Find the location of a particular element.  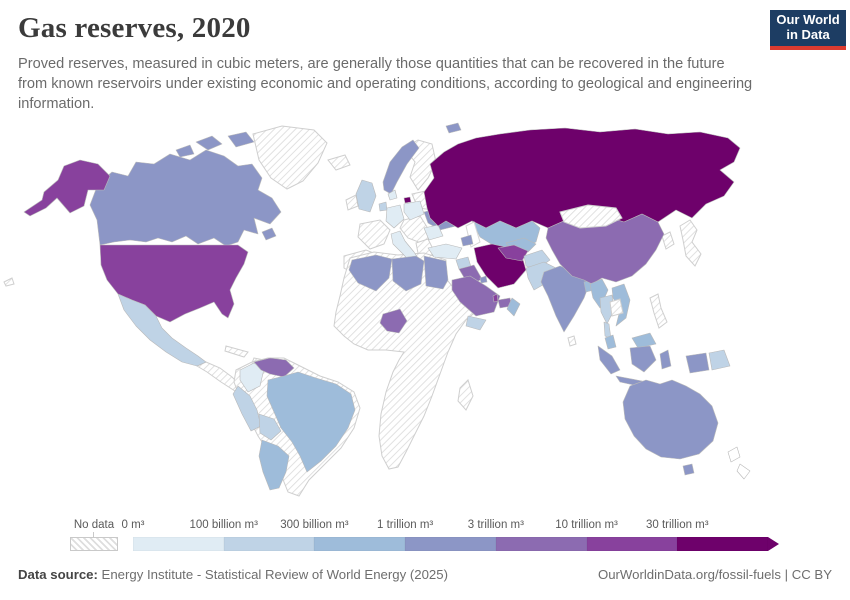

country-argentina is located at coordinates (274, 465).